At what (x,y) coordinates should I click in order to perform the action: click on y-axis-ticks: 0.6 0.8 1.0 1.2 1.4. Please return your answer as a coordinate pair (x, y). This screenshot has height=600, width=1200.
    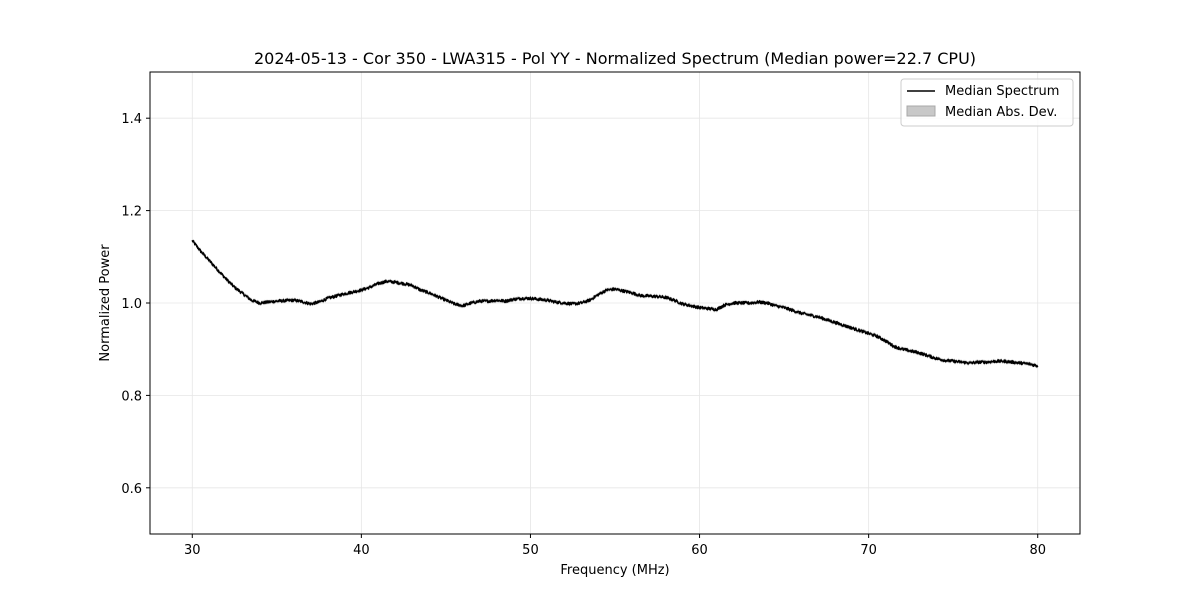
    Looking at the image, I should click on (135, 304).